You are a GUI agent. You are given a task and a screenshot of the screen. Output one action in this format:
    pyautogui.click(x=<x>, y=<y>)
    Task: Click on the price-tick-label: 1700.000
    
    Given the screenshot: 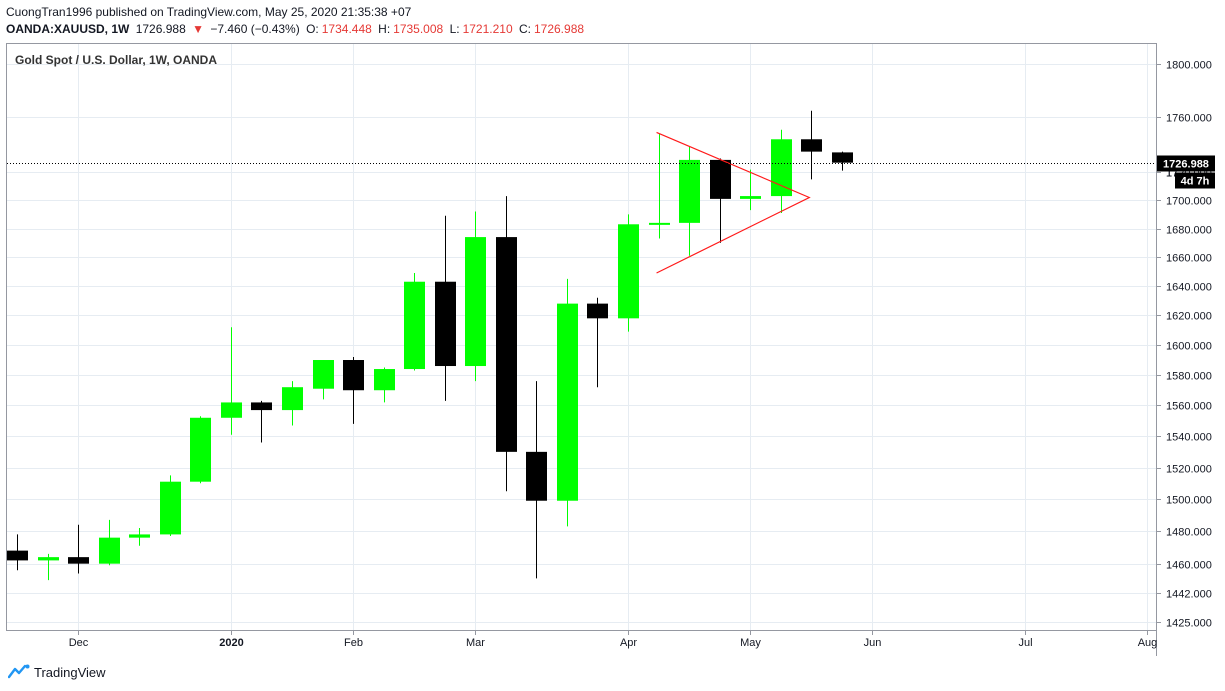 What is the action you would take?
    pyautogui.click(x=1189, y=202)
    